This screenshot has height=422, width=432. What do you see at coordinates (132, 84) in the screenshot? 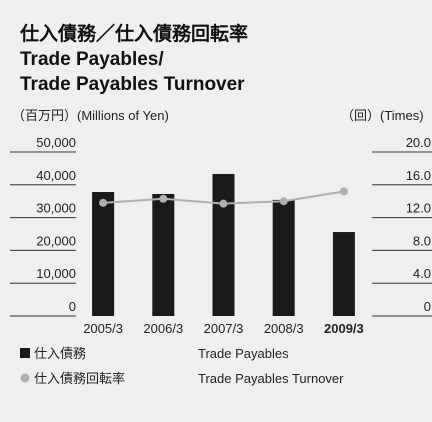
I see `chart-title: Trade Payables Turnover` at bounding box center [132, 84].